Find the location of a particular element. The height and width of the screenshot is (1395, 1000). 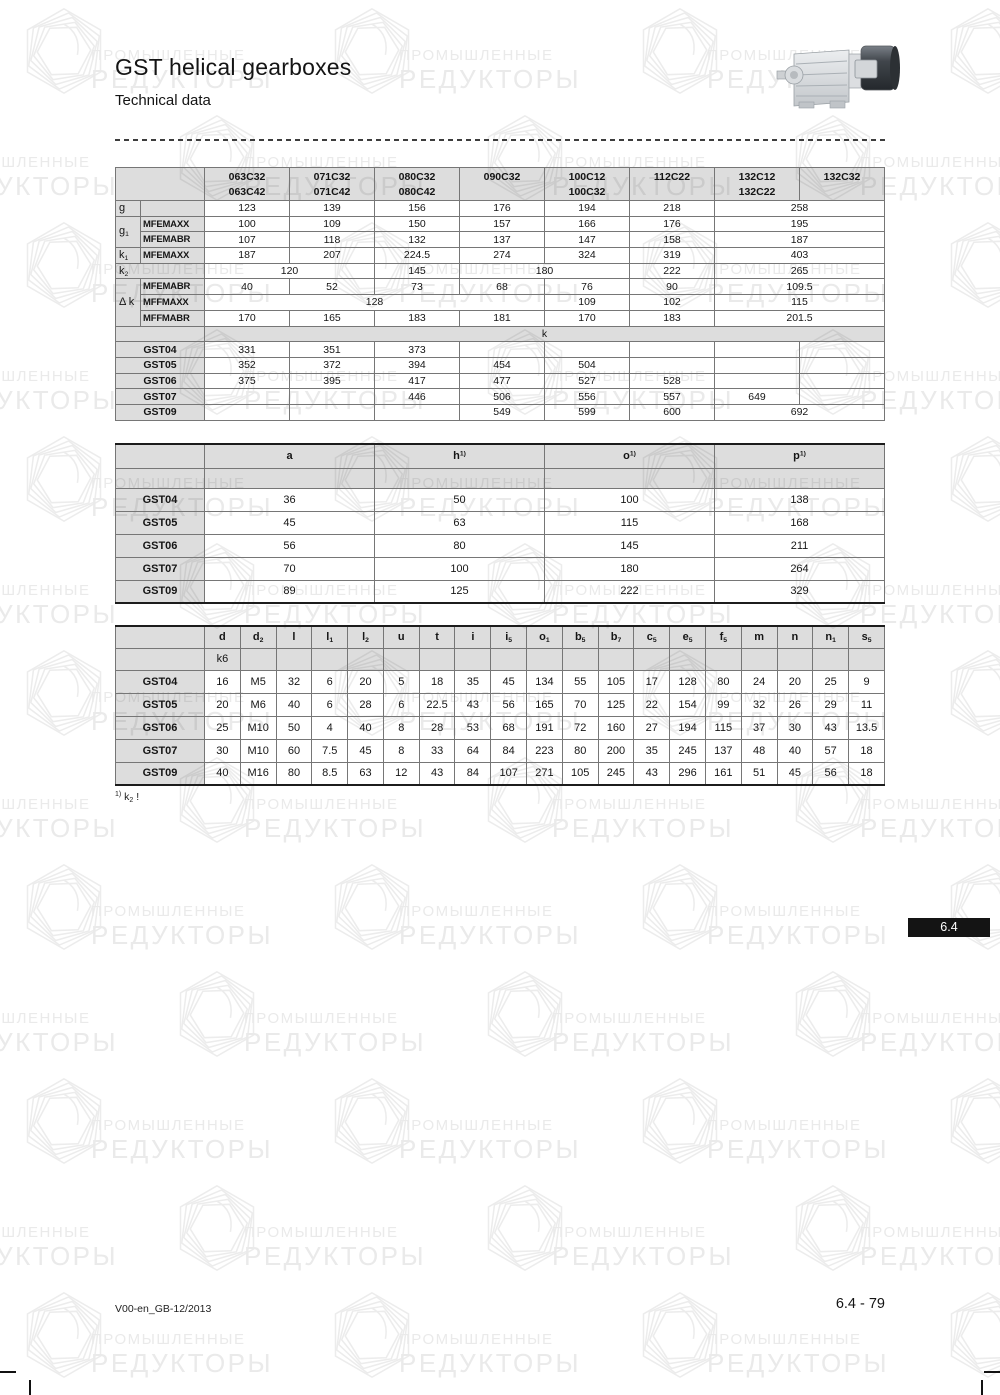

table-cell: 180 is located at coordinates (629, 568).